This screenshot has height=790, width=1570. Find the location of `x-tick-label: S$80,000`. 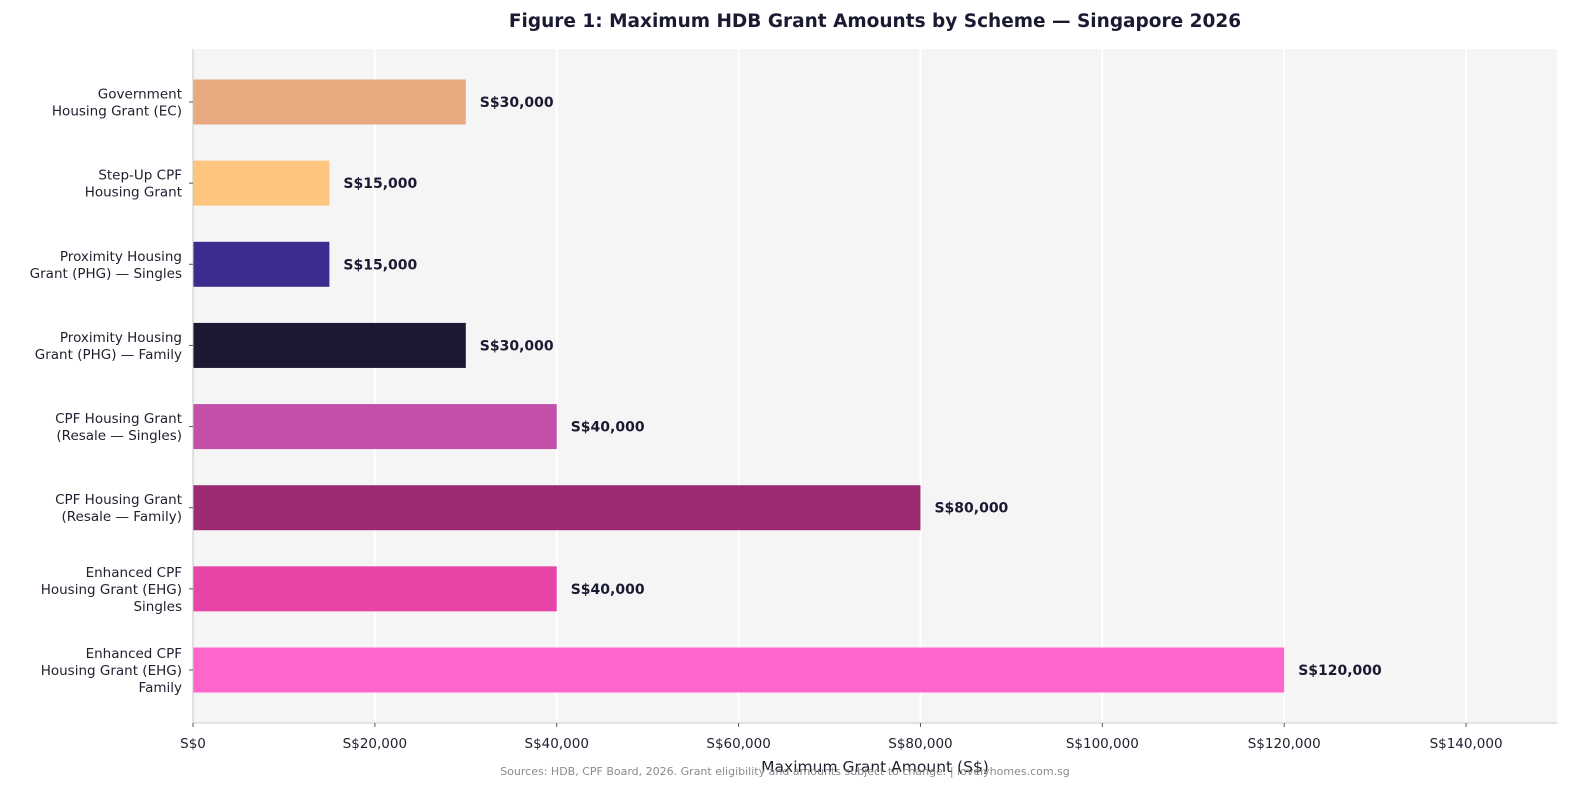

x-tick-label: S$80,000 is located at coordinates (920, 744).